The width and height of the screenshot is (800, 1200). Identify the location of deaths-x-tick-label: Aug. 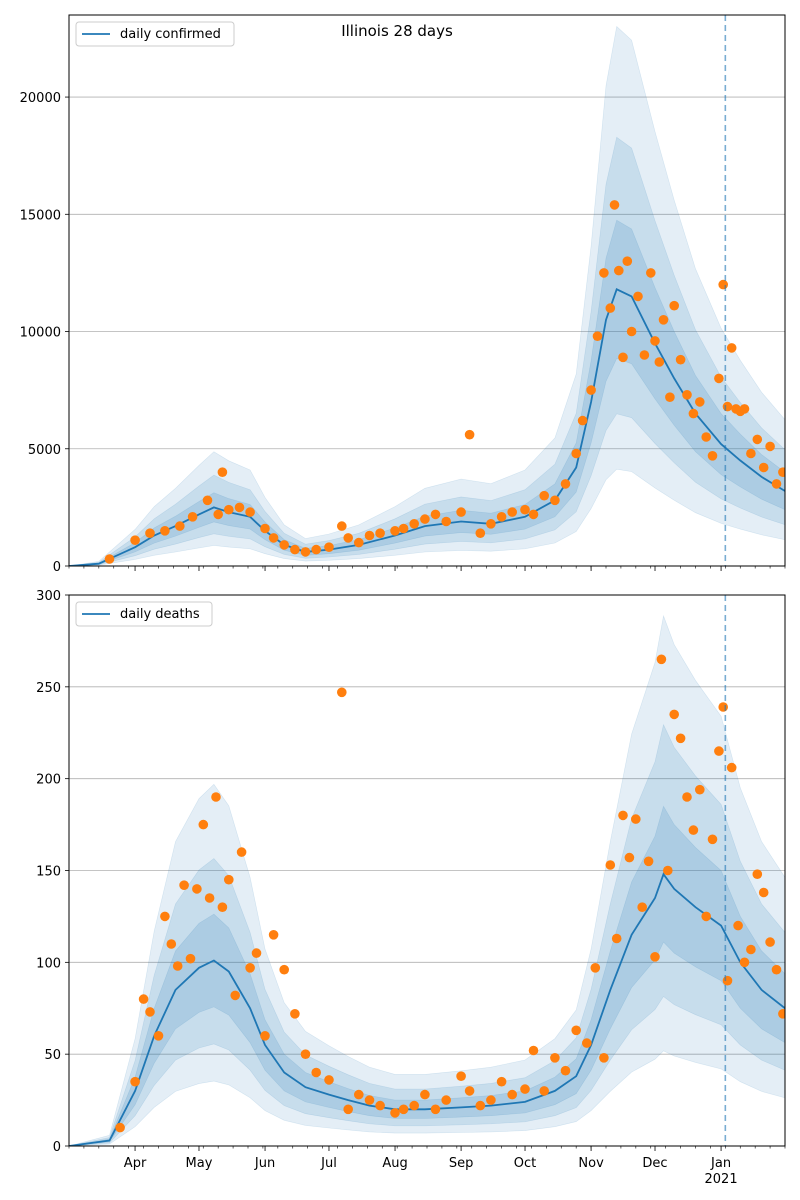
(394, 1163).